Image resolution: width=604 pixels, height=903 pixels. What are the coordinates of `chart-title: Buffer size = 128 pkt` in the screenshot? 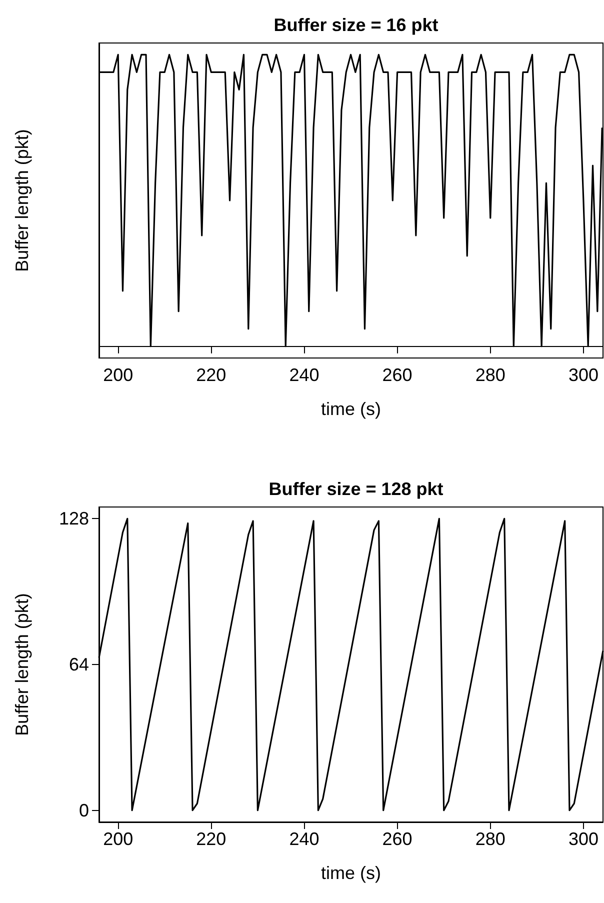 It's located at (356, 489).